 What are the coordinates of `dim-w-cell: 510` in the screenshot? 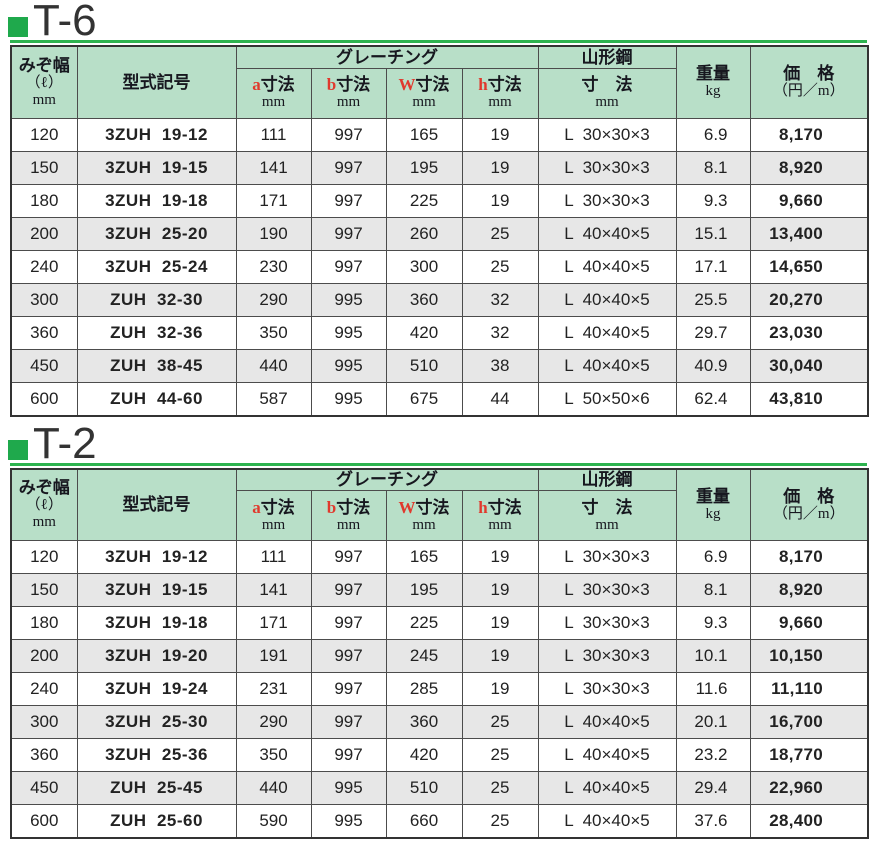 It's located at (424, 788).